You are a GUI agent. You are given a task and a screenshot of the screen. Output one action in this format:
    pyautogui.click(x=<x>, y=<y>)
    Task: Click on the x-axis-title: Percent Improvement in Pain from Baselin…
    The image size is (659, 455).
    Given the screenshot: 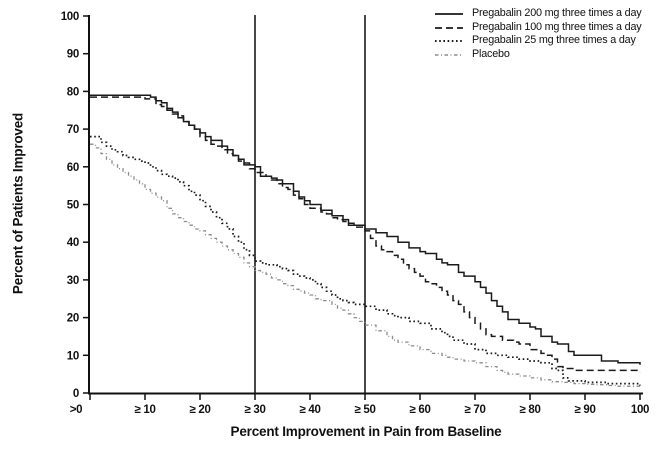 What is the action you would take?
    pyautogui.click(x=366, y=431)
    